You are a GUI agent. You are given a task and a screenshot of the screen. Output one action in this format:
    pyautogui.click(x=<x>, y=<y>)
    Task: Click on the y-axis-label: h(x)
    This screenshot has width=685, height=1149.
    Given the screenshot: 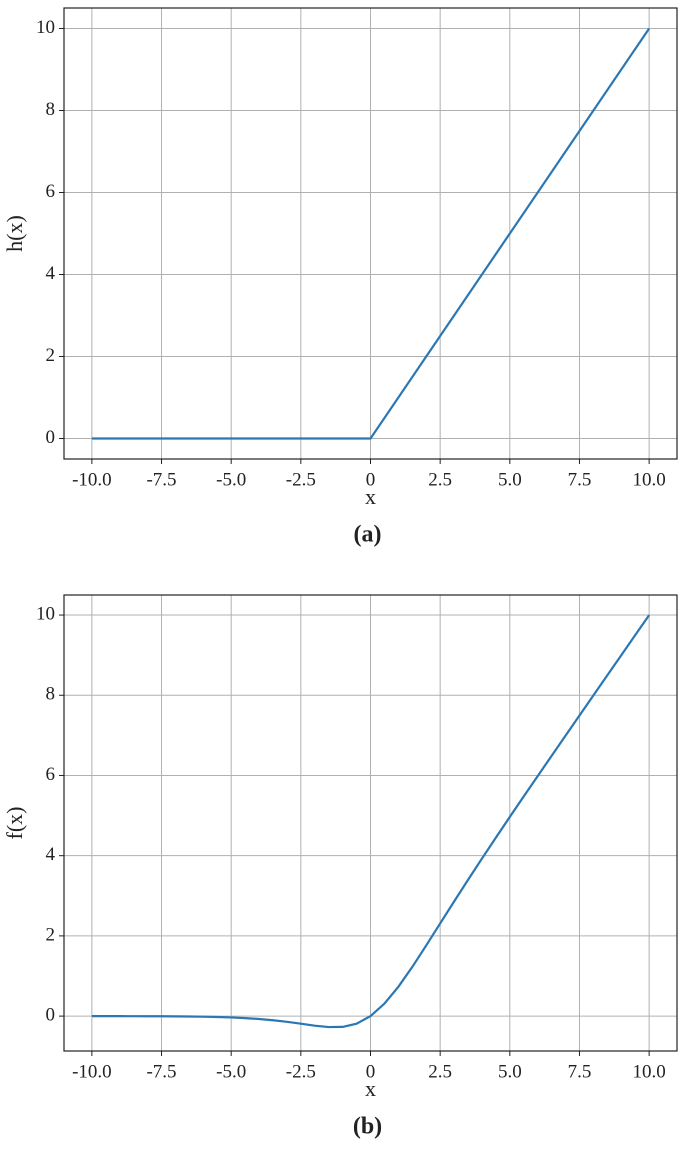 What is the action you would take?
    pyautogui.click(x=14, y=233)
    